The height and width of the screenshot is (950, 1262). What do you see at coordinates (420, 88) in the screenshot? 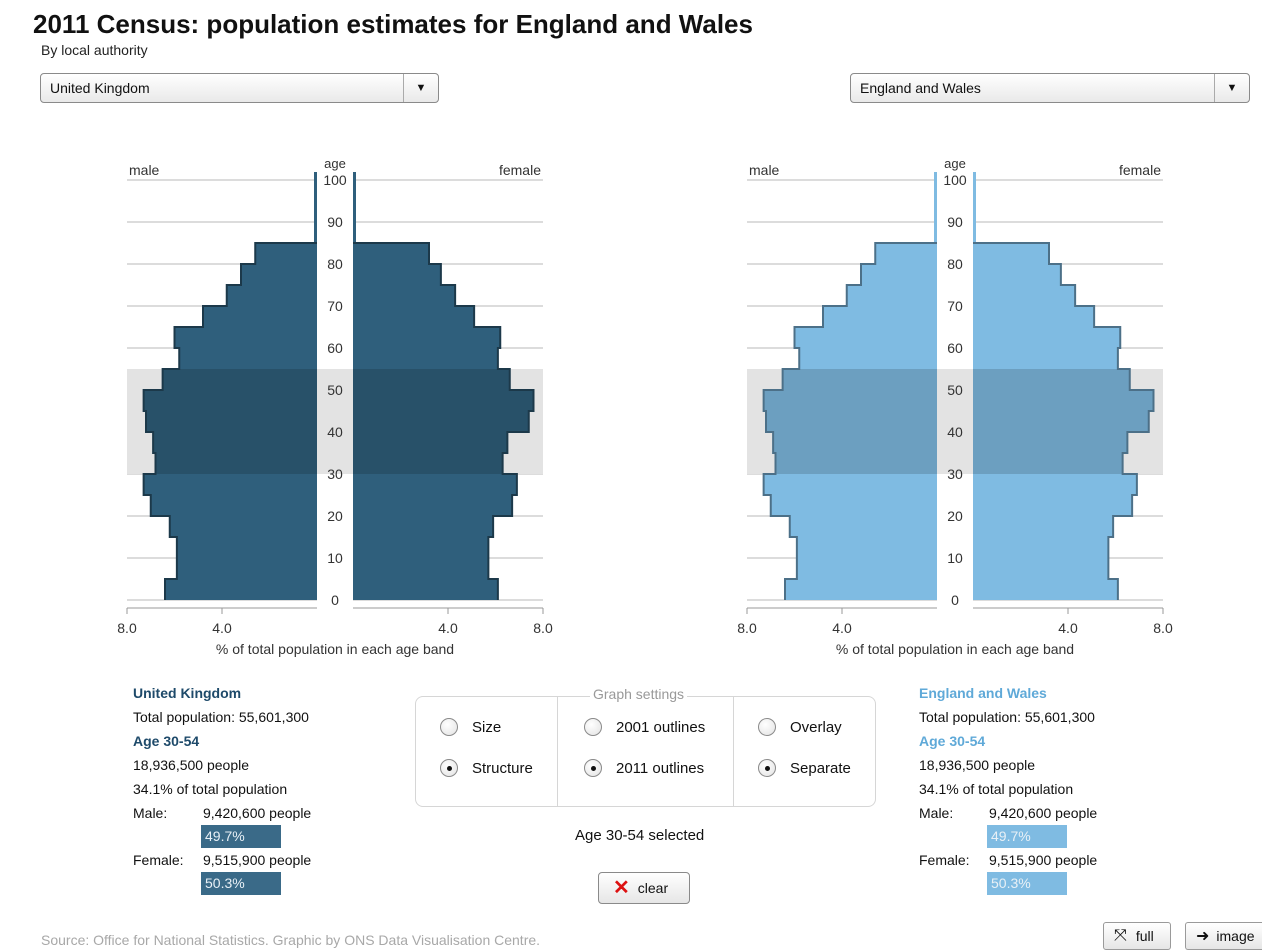
I see `left-select-arrow: ▼` at bounding box center [420, 88].